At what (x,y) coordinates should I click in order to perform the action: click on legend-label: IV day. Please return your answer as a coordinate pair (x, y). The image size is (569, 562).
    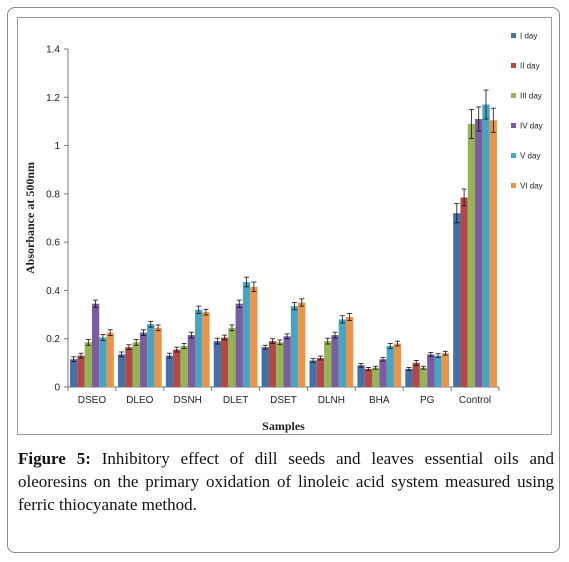
    Looking at the image, I should click on (531, 126).